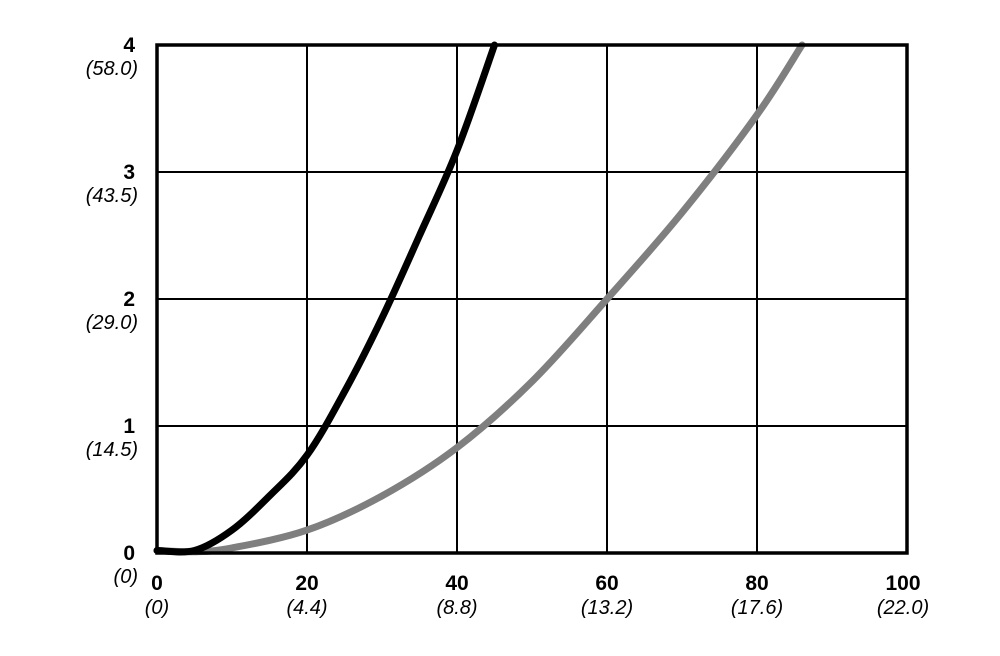 This screenshot has width=1000, height=656. Describe the element at coordinates (112, 450) in the screenshot. I see `y-tick-sublabel-1: (14.5)` at that location.